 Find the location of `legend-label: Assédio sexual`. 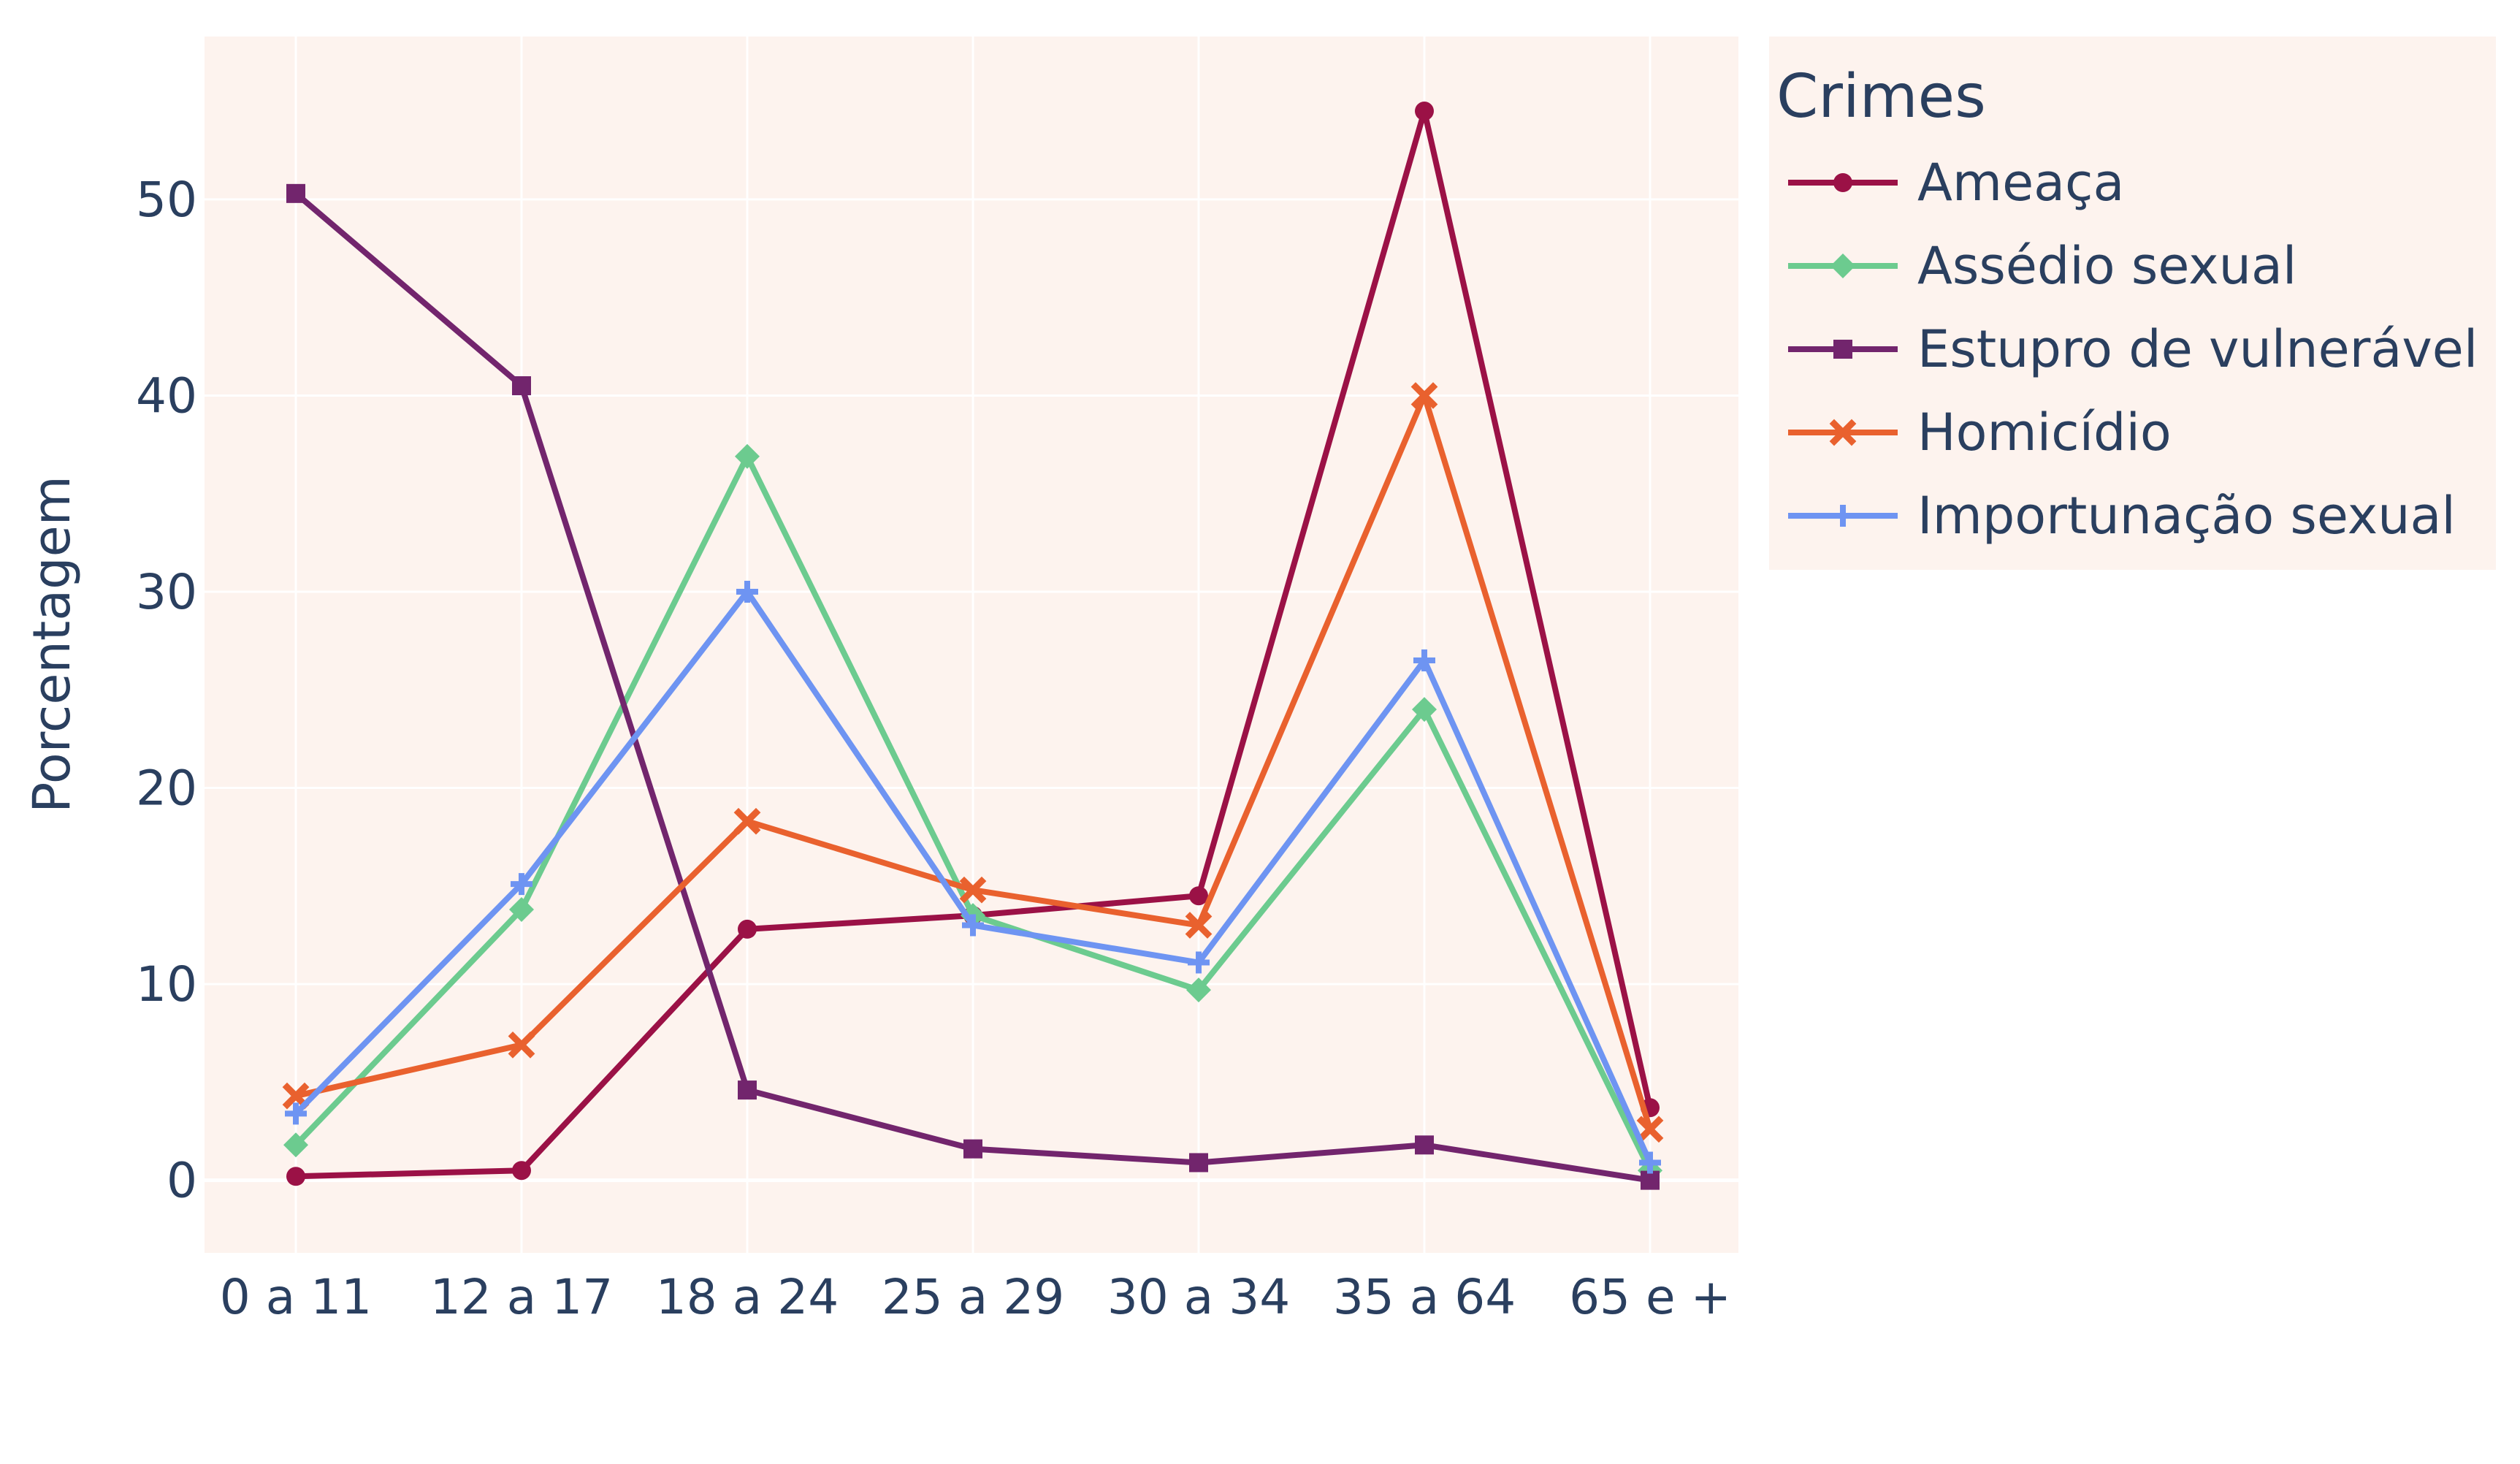

legend-label: Assédio sexual is located at coordinates (2106, 266).